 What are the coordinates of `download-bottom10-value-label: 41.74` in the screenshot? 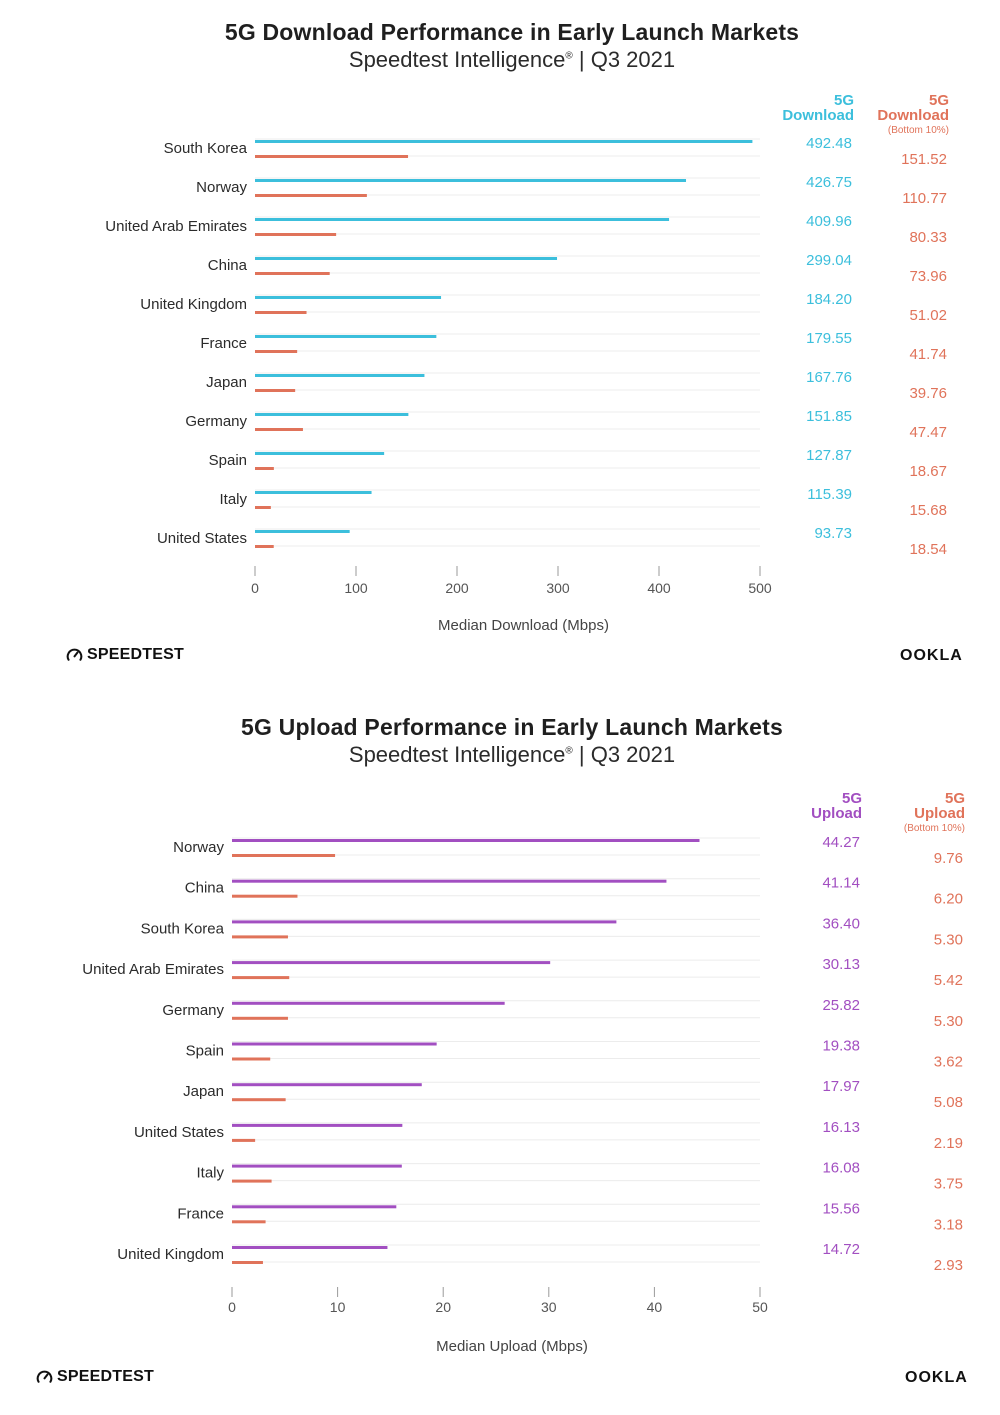 It's located at (928, 354).